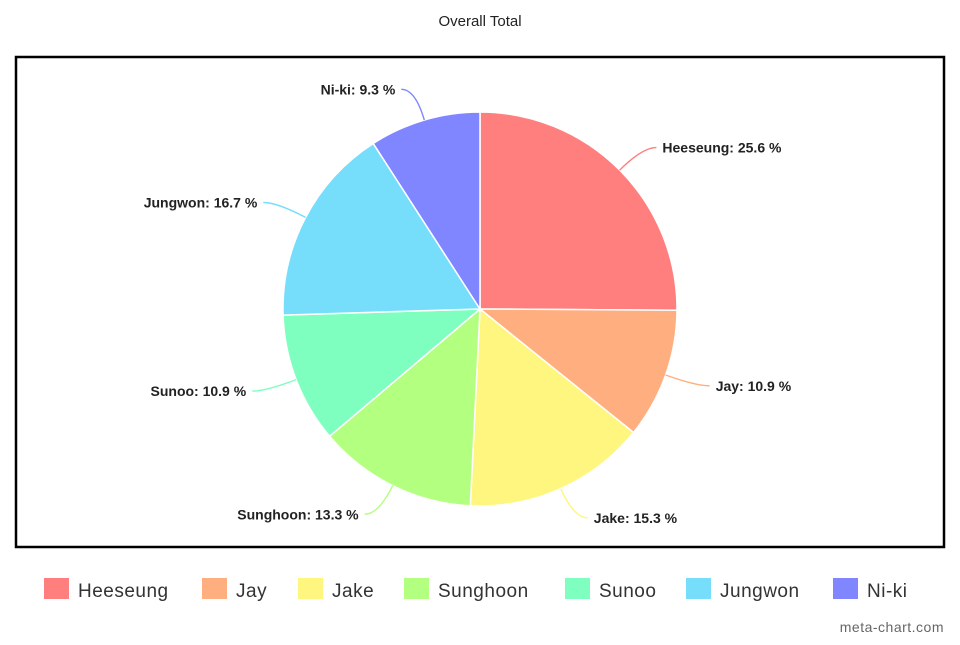  What do you see at coordinates (627, 591) in the screenshot?
I see `legend-label: Sunoo` at bounding box center [627, 591].